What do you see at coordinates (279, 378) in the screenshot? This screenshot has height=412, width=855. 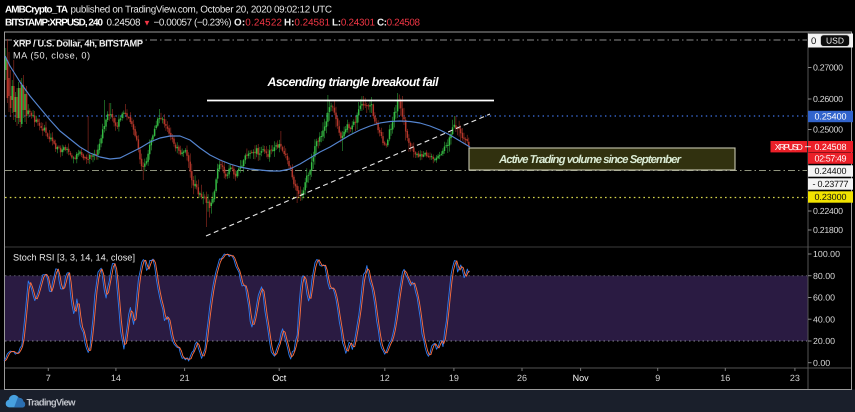 I see `svg-text: Oct` at bounding box center [279, 378].